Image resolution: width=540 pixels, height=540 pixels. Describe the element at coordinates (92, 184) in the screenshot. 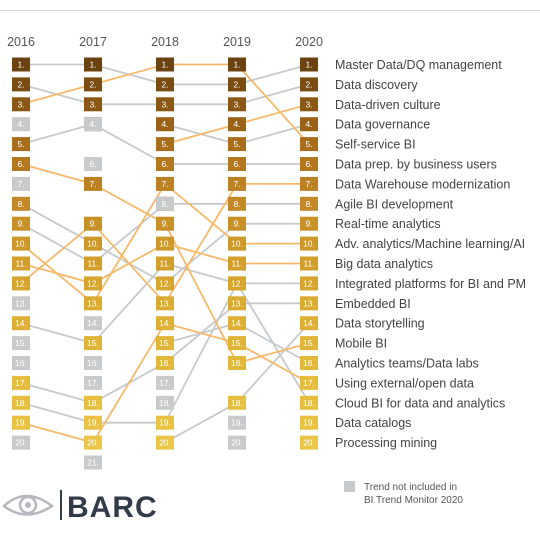

I see `rank-box-2017-7-label: 7.` at that location.